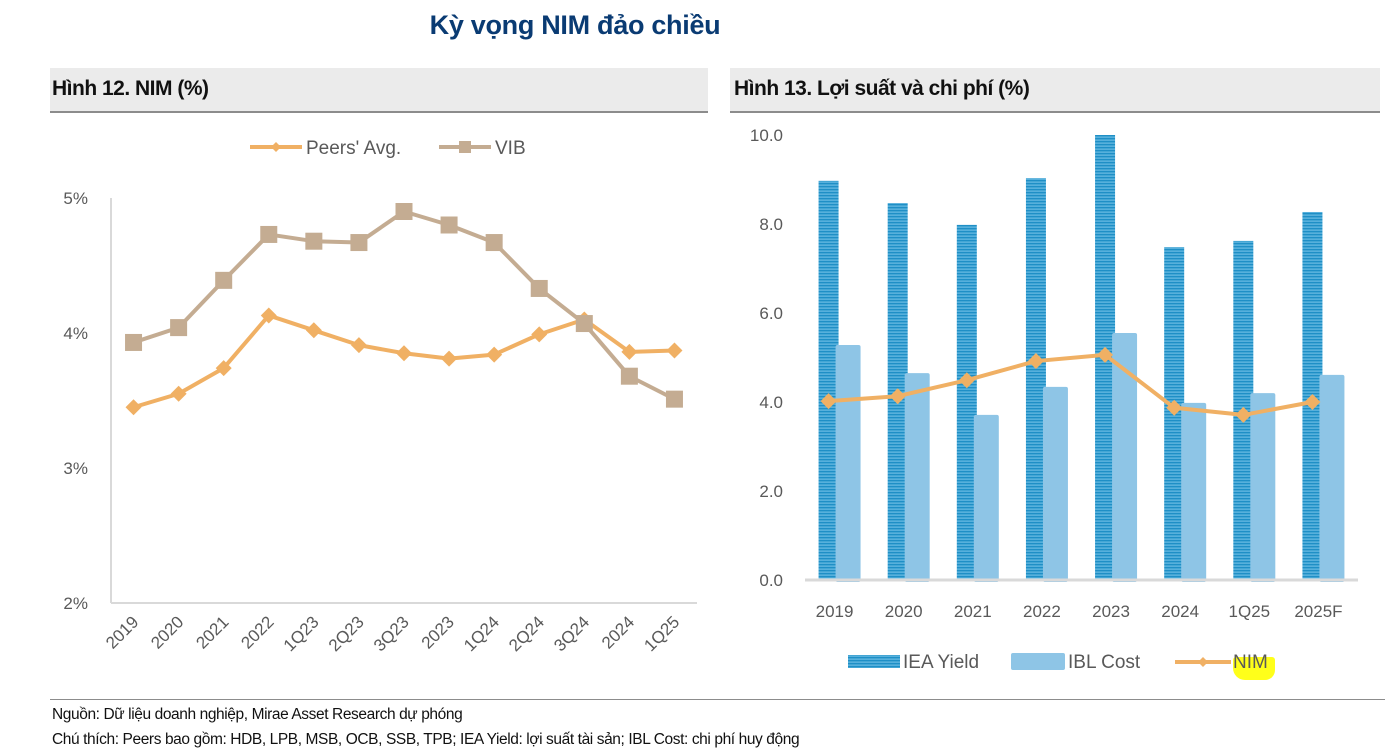 The image size is (1391, 755). What do you see at coordinates (771, 313) in the screenshot?
I see `y-tick-label: 6.0` at bounding box center [771, 313].